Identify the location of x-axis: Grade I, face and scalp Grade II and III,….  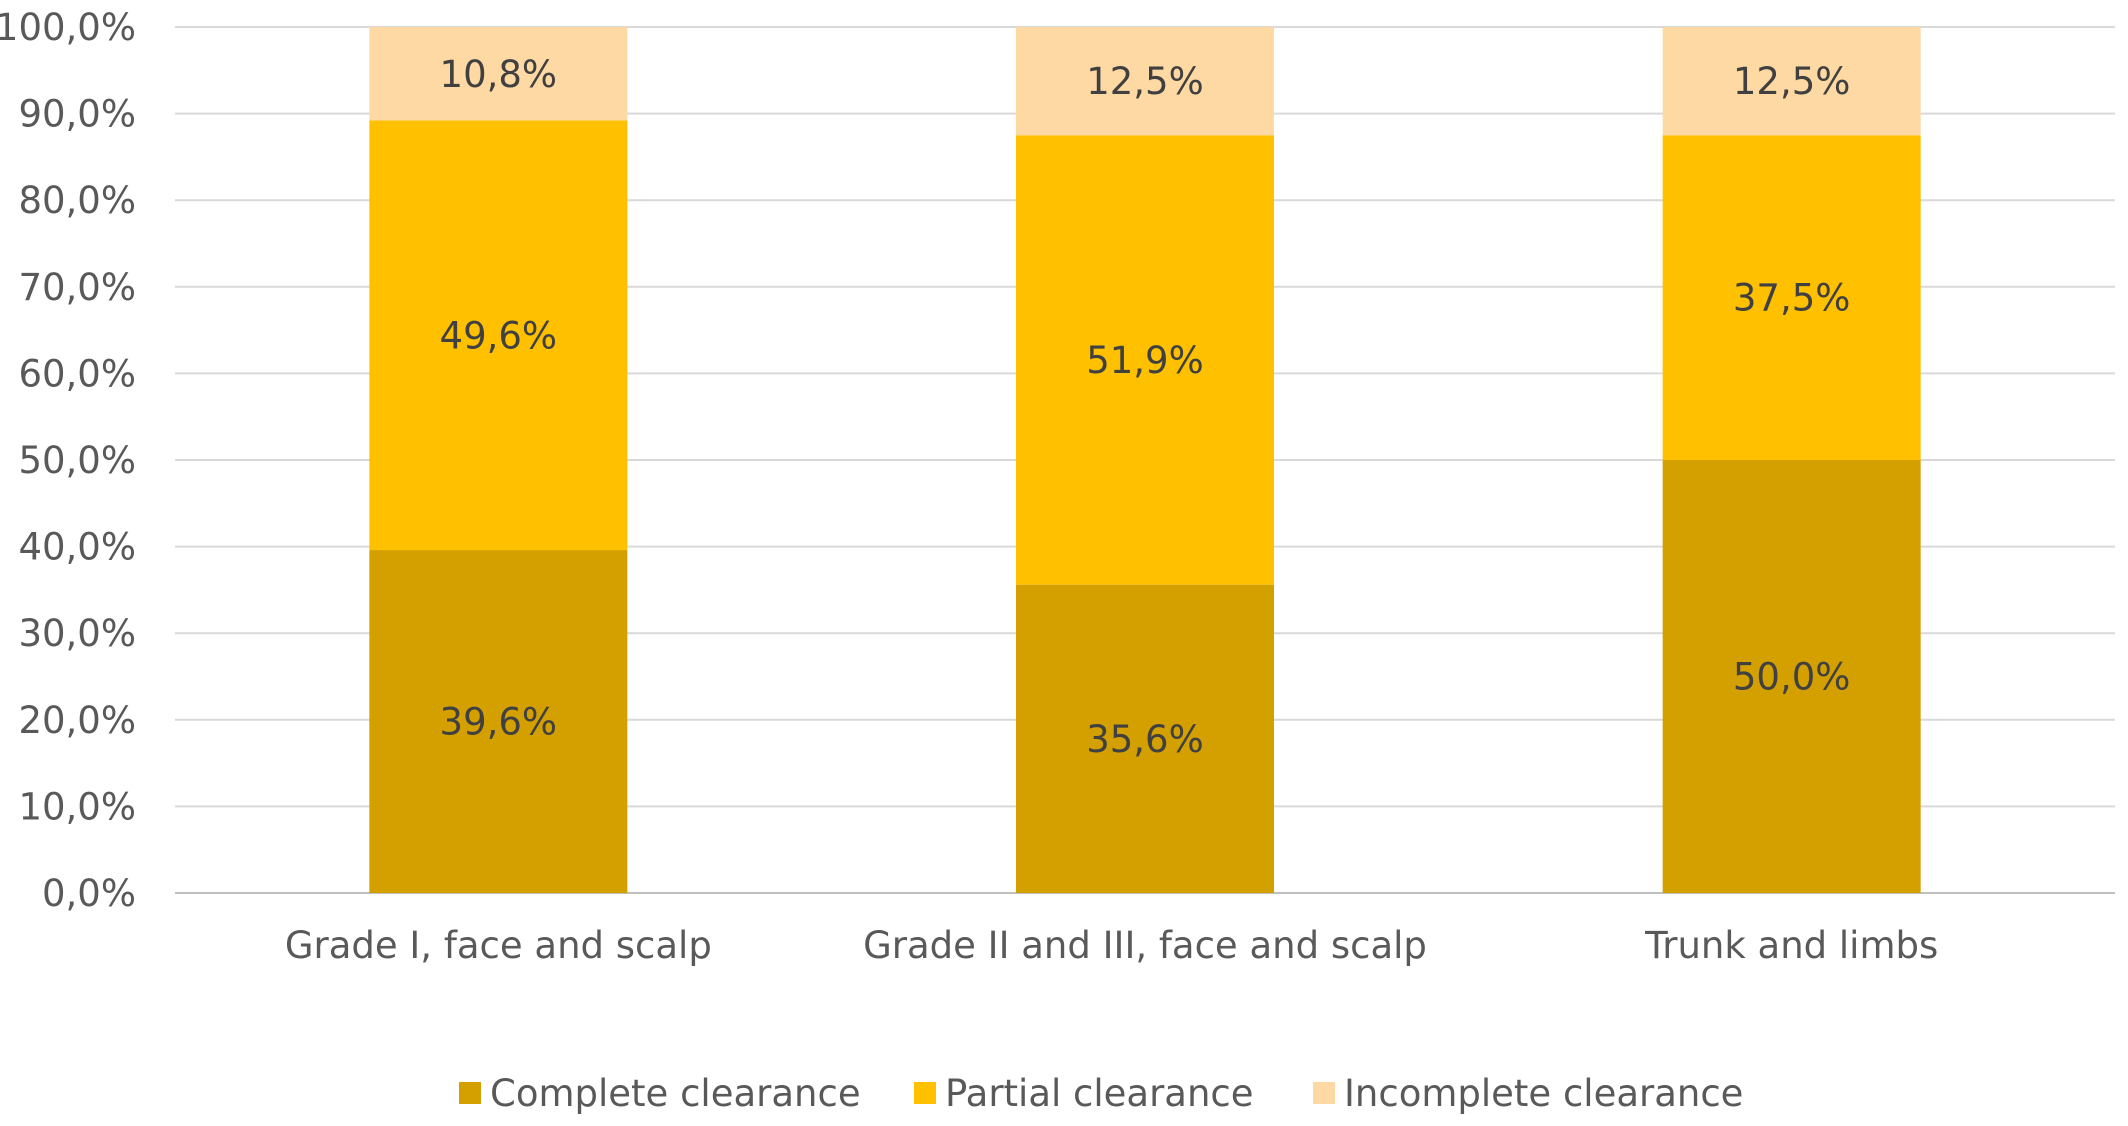
(1111, 945).